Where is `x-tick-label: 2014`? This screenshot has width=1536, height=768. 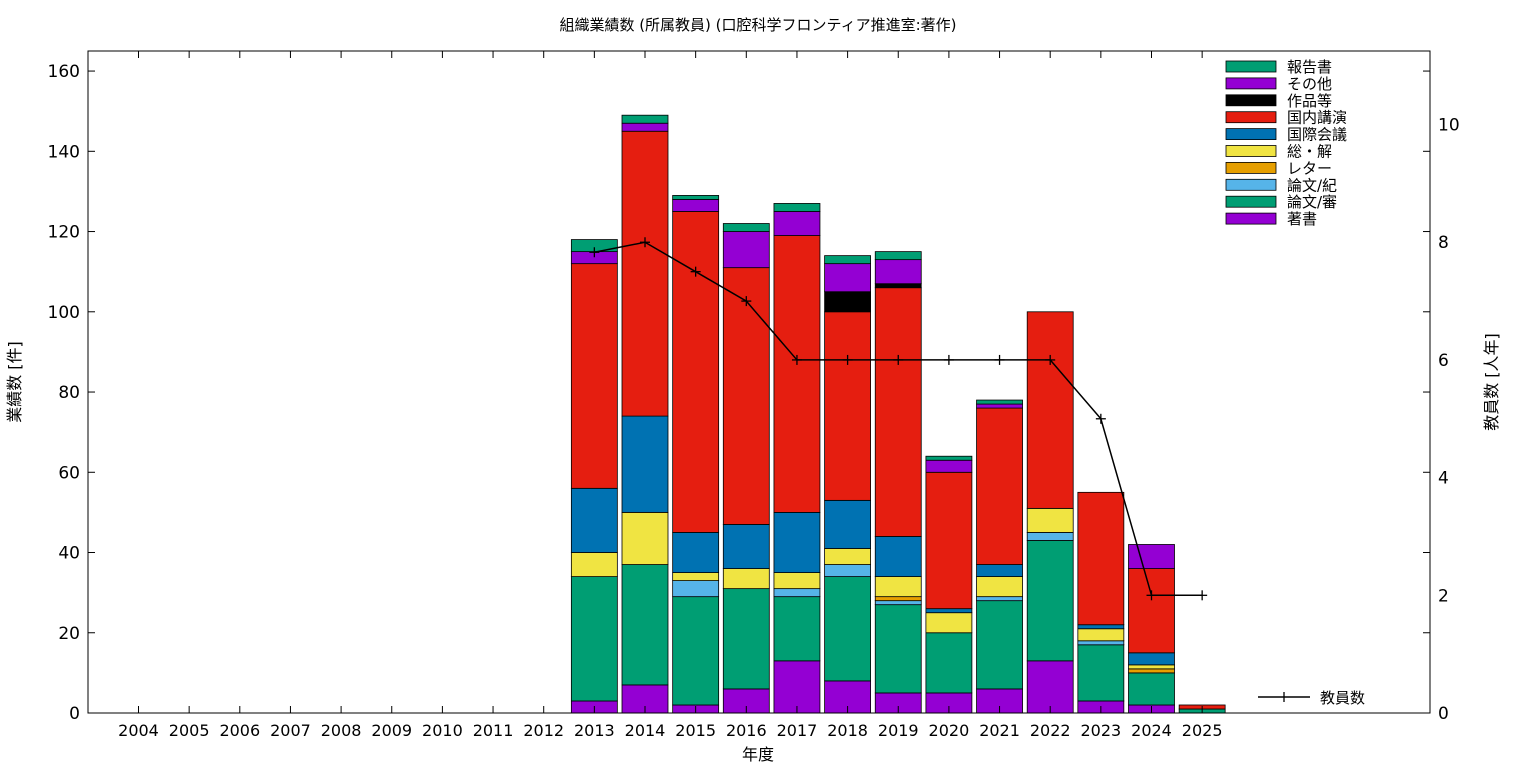 x-tick-label: 2014 is located at coordinates (645, 730).